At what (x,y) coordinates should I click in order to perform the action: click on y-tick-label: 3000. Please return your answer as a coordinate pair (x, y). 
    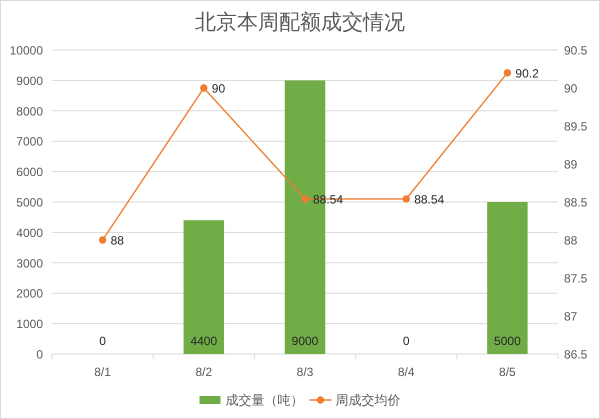
    Looking at the image, I should click on (30, 263).